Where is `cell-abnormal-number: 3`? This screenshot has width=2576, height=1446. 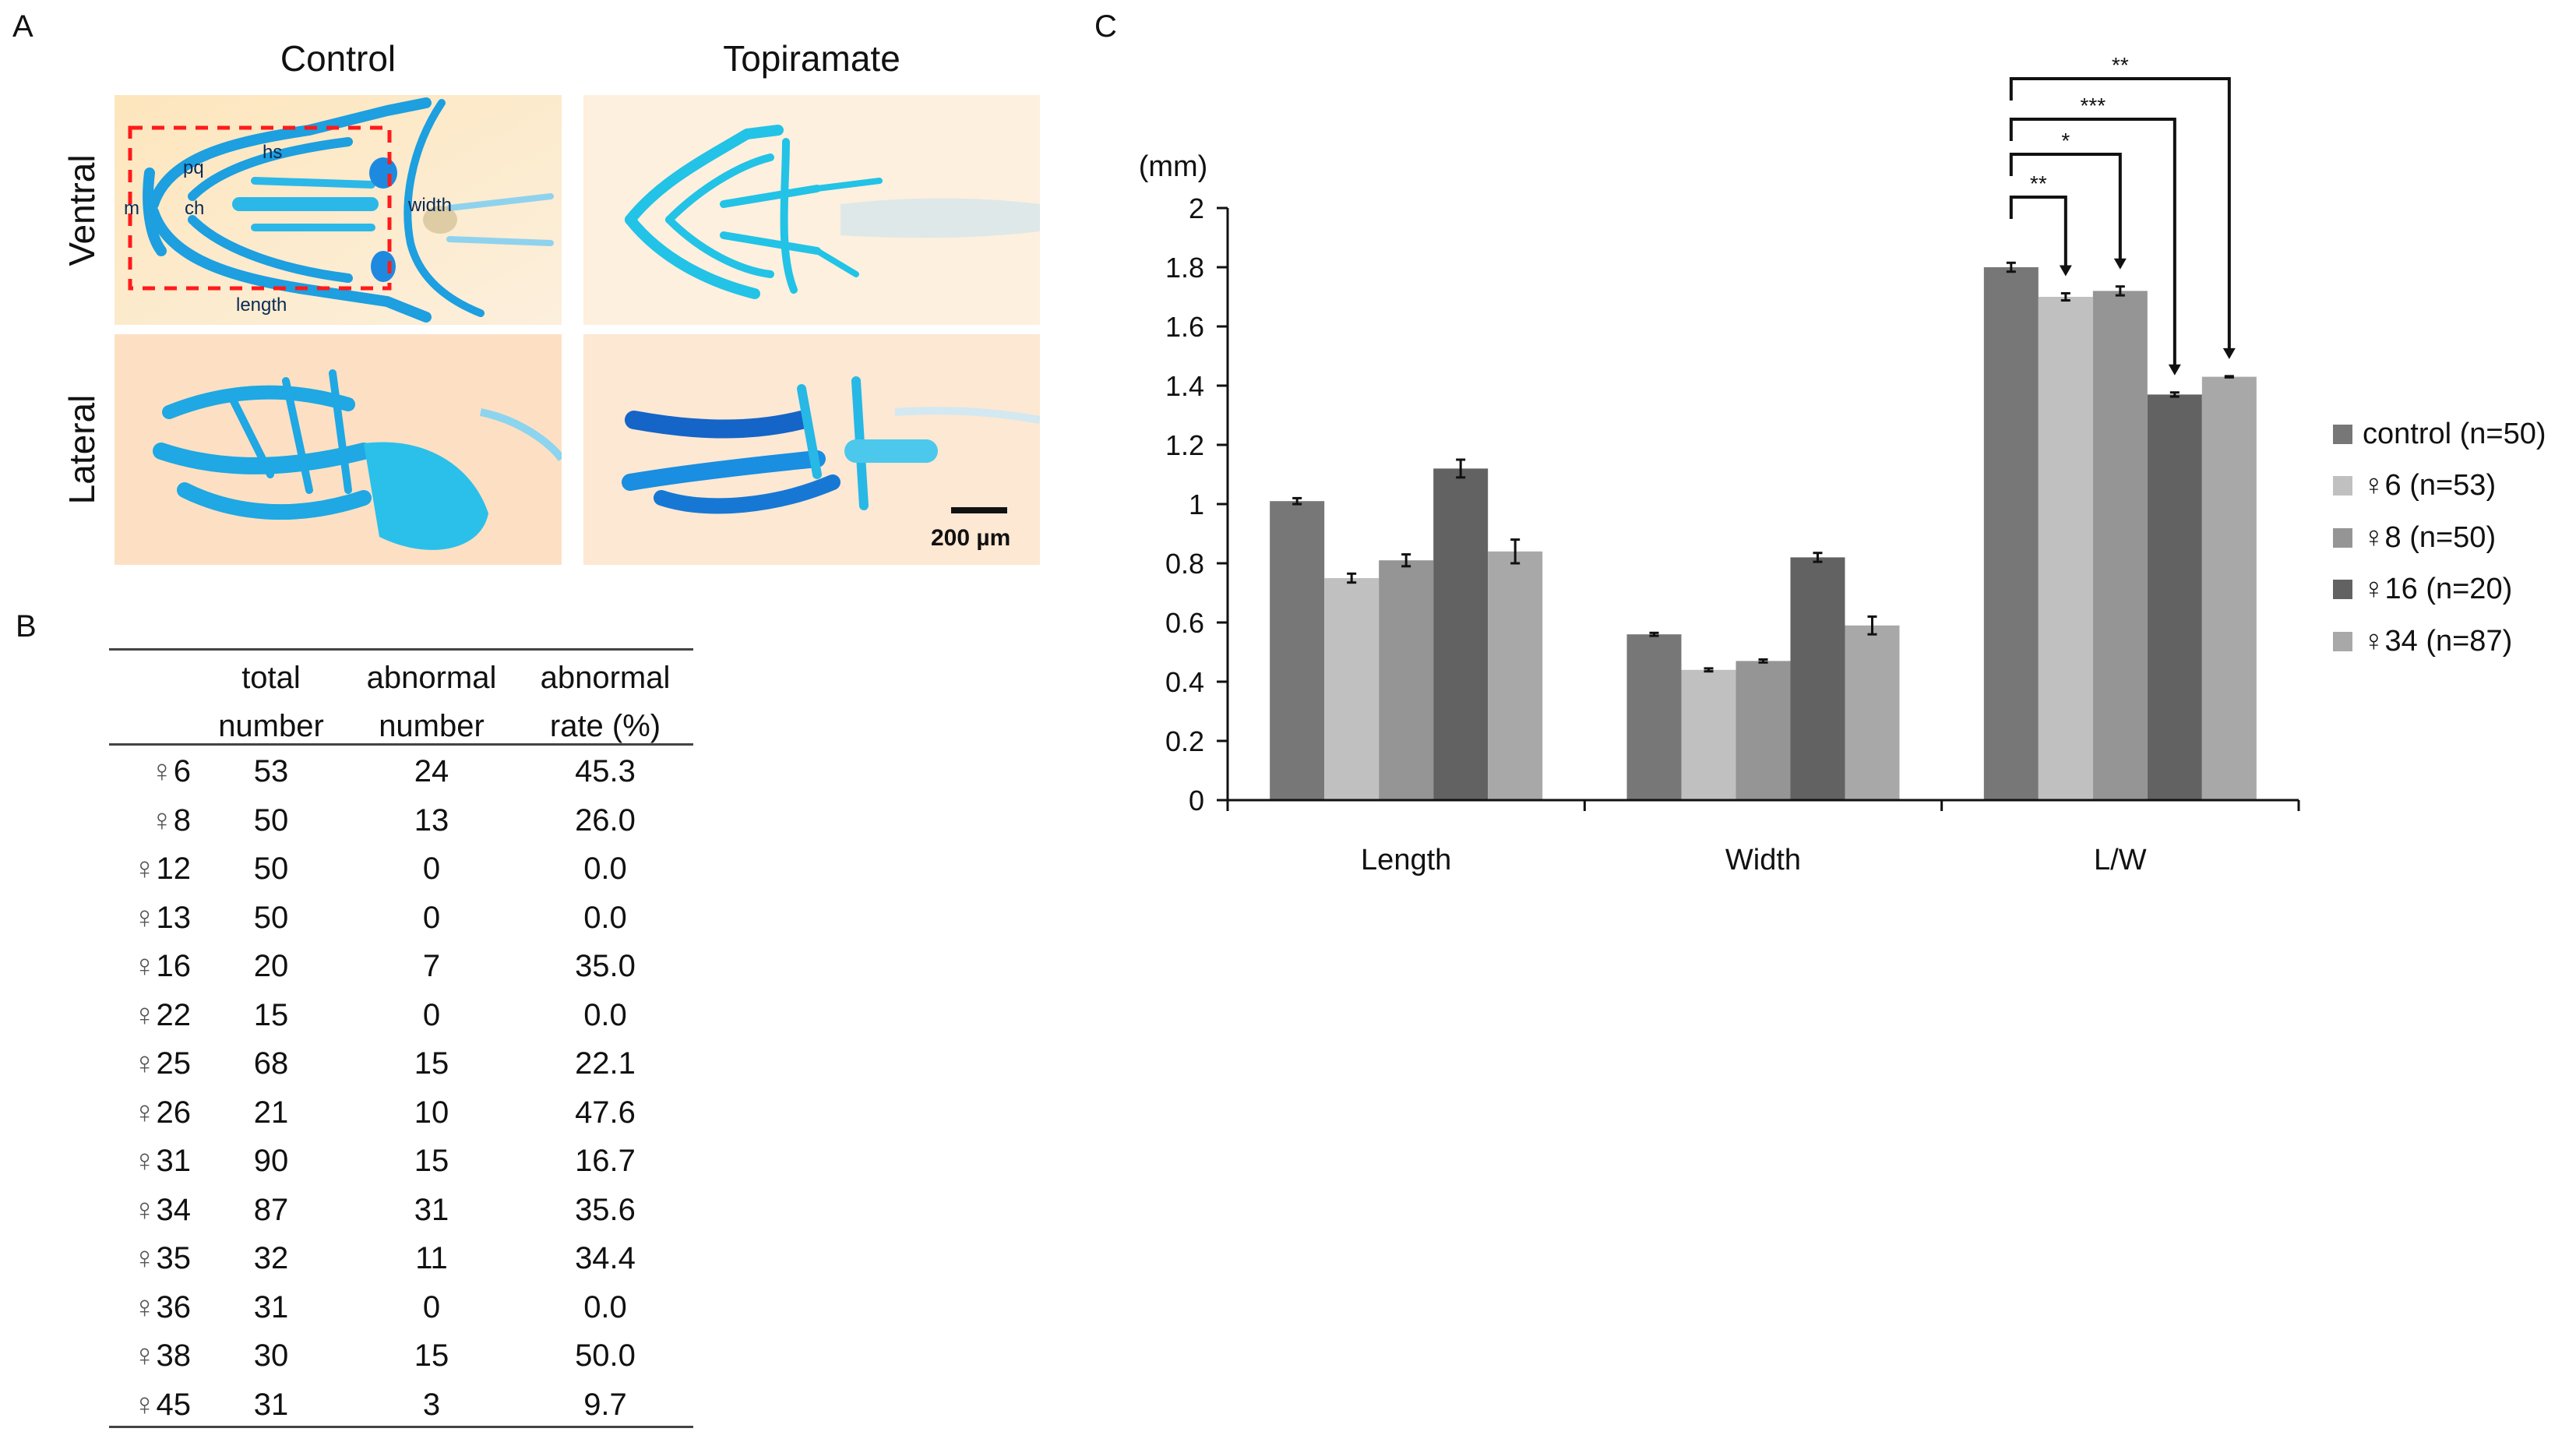
cell-abnormal-number: 3 is located at coordinates (431, 1404).